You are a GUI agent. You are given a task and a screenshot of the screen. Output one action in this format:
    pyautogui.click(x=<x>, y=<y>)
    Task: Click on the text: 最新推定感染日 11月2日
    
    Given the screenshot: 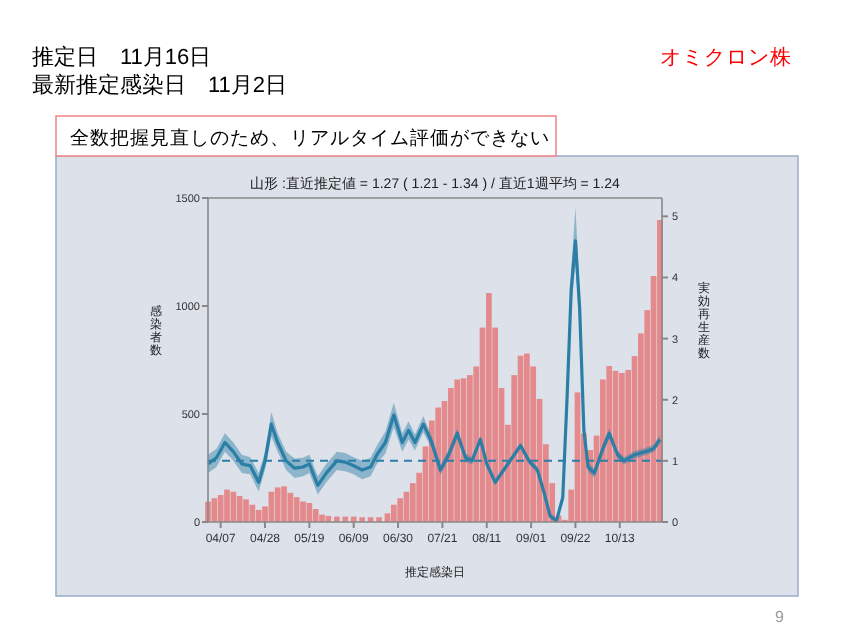 What is the action you would take?
    pyautogui.click(x=160, y=85)
    